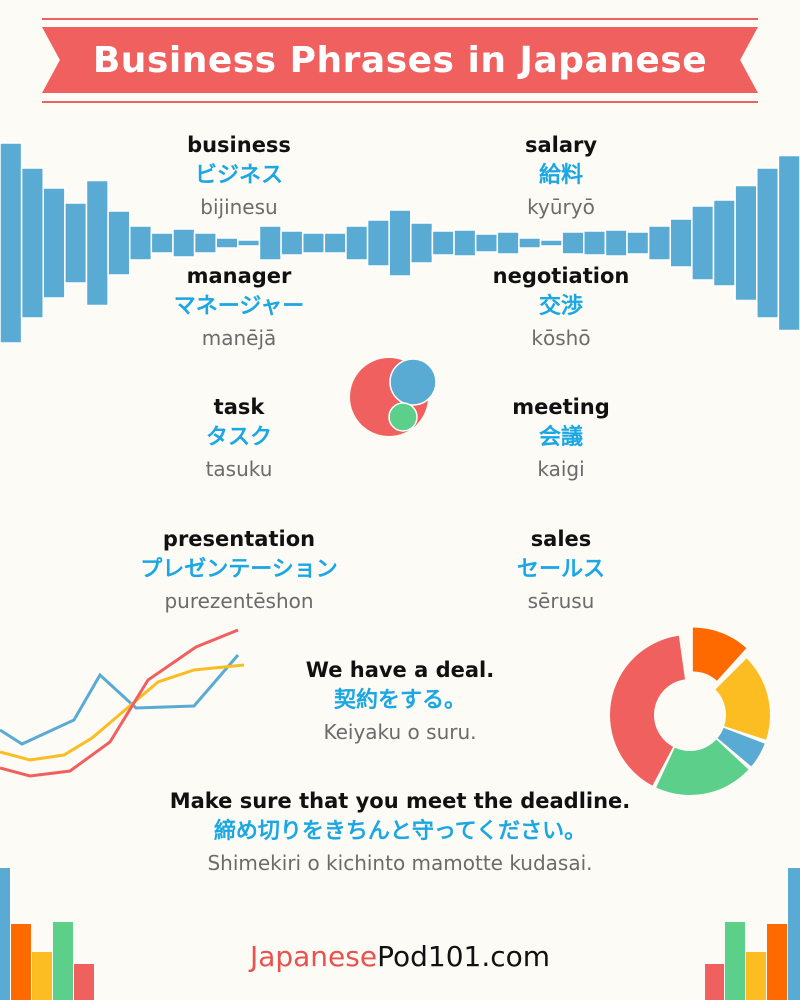 The height and width of the screenshot is (1000, 800). I want to click on sentence-romaji: Keiyaku o suru., so click(400, 732).